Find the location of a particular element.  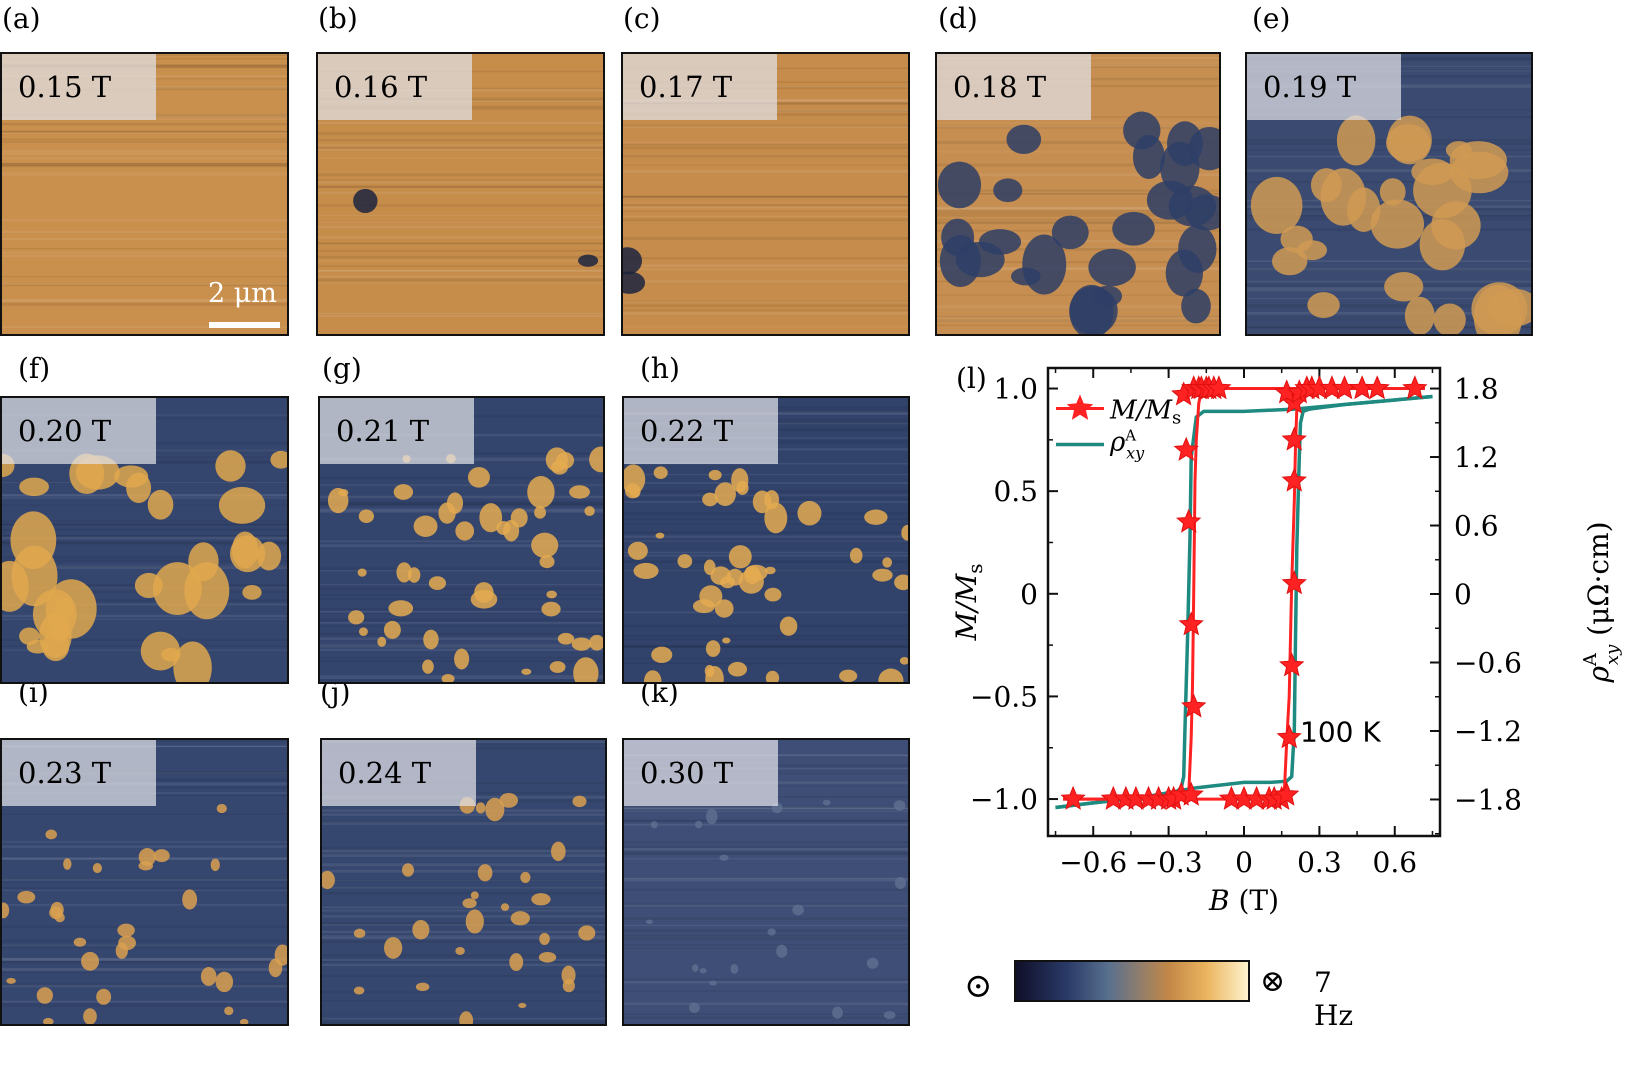

panel-label-c: (c) is located at coordinates (642, 18).